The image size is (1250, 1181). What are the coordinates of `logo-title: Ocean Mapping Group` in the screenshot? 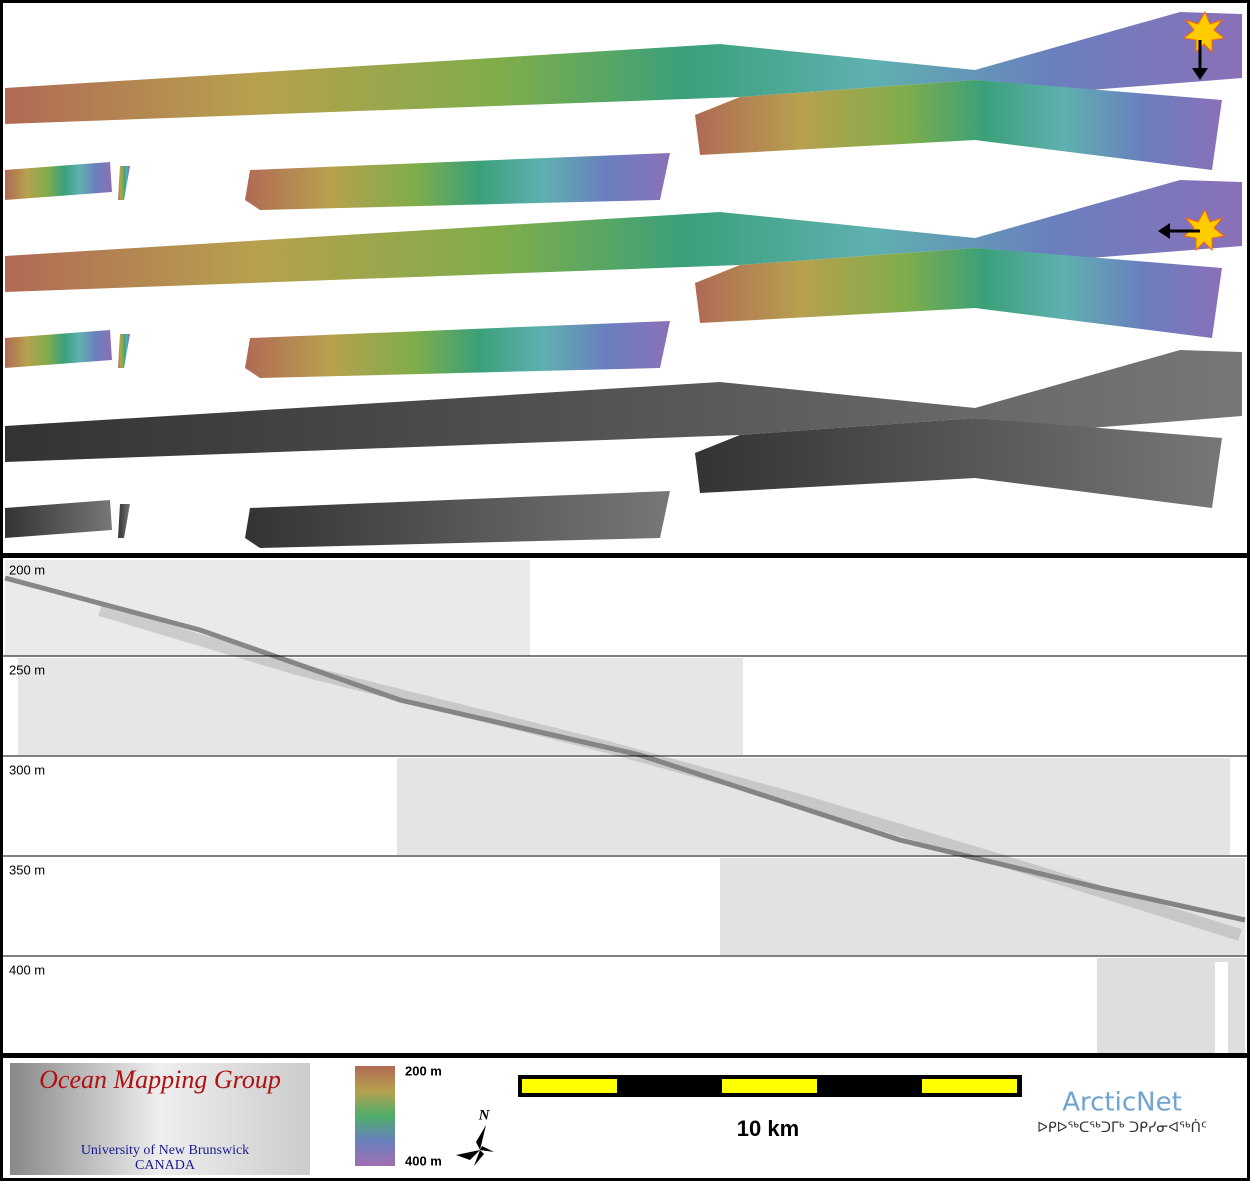 It's located at (160, 1079).